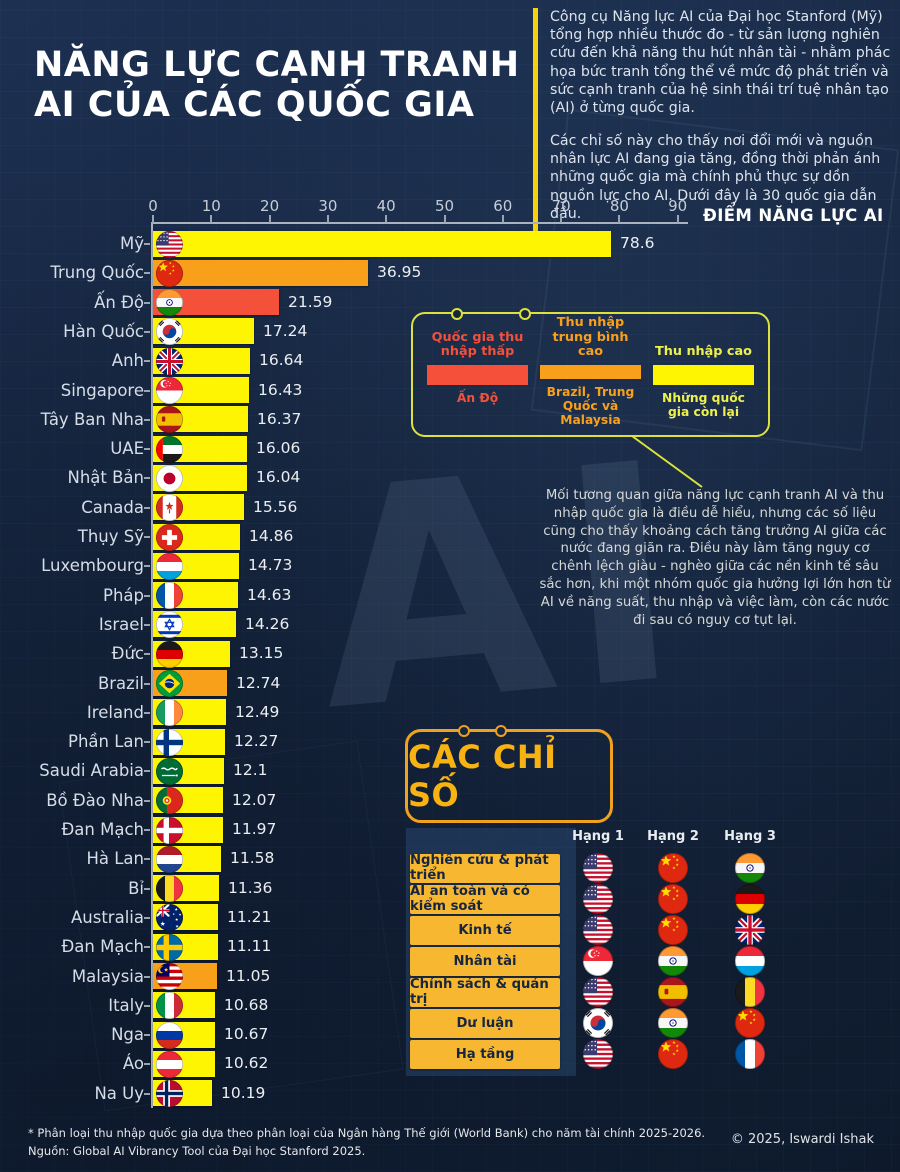 Image resolution: width=900 pixels, height=1172 pixels. Describe the element at coordinates (123, 595) in the screenshot. I see `country-label: Pháp` at that location.